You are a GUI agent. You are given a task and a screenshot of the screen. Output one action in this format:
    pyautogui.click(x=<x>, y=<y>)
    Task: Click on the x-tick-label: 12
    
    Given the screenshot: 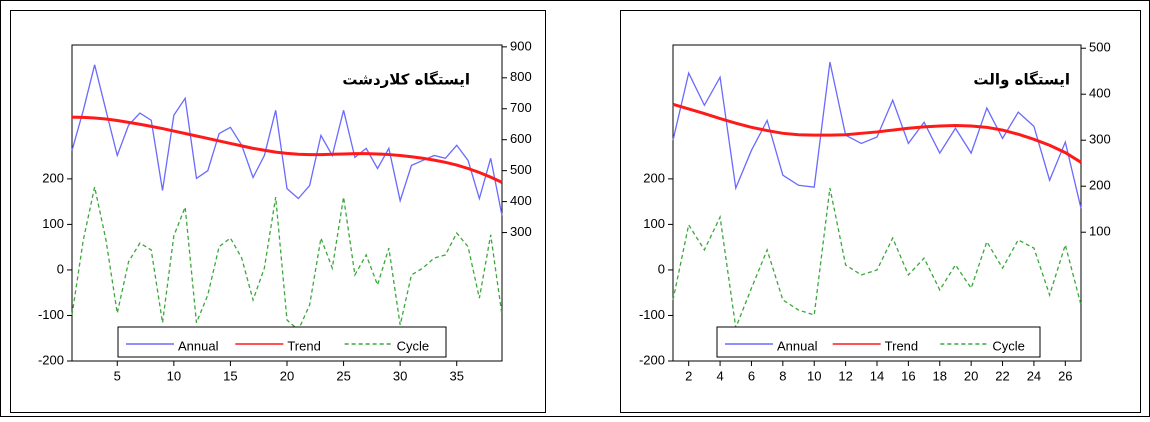 What is the action you would take?
    pyautogui.click(x=845, y=375)
    